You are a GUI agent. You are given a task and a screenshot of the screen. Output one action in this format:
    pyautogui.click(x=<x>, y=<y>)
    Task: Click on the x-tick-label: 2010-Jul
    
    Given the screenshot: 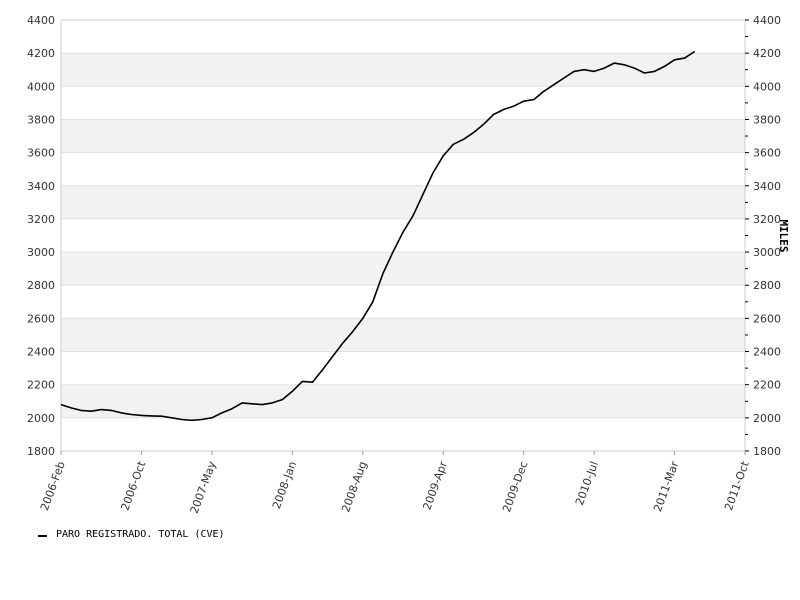 What is the action you would take?
    pyautogui.click(x=587, y=484)
    